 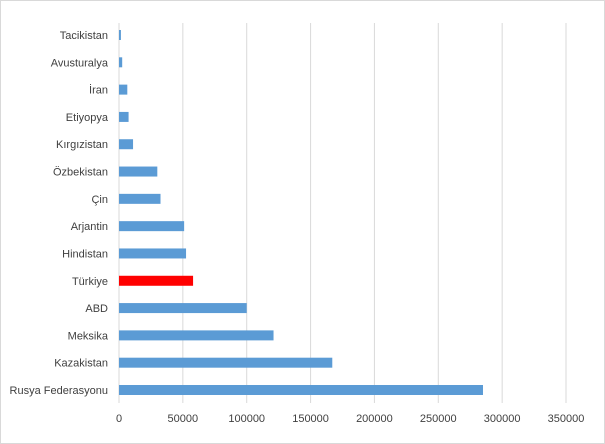 What do you see at coordinates (98, 90) in the screenshot?
I see `category-label: İran` at bounding box center [98, 90].